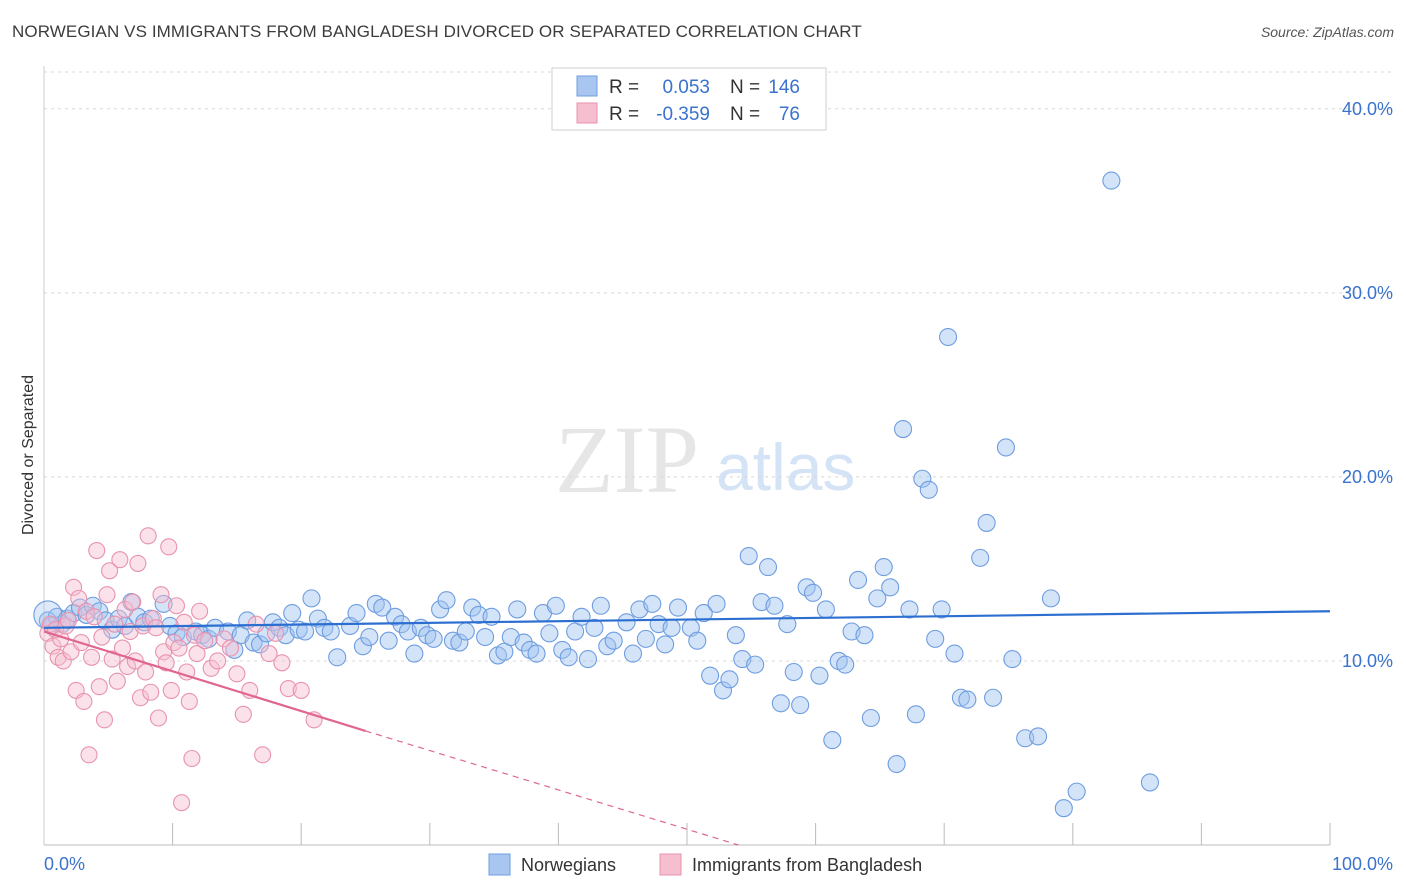 This screenshot has height=892, width=1406. Describe the element at coordinates (1367, 293) in the screenshot. I see `y-tick-label: 30.0%` at that location.